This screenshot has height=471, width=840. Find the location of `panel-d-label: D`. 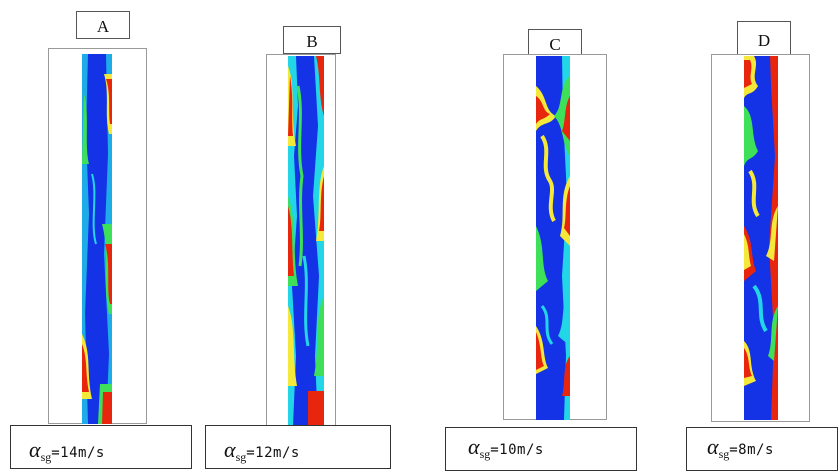

panel-d-label: D is located at coordinates (764, 38).